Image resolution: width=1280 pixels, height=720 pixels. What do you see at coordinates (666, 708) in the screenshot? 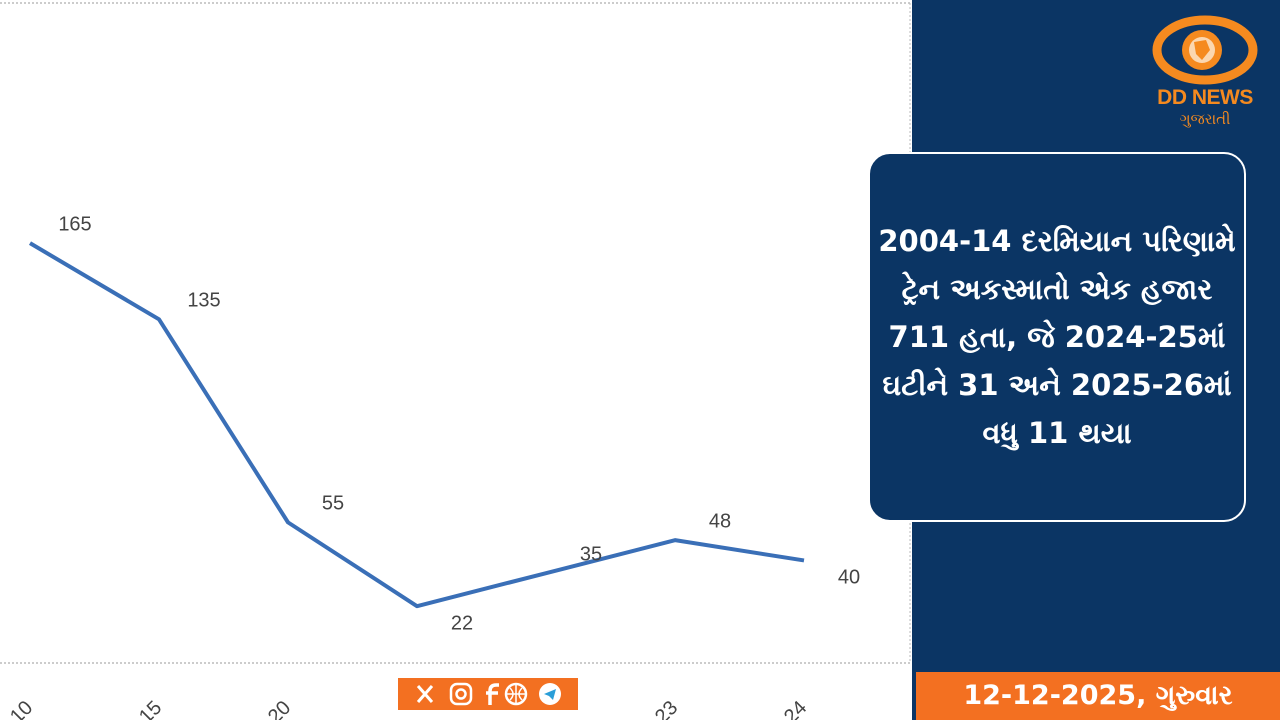
I see `x-tick-label: 23` at bounding box center [666, 708].